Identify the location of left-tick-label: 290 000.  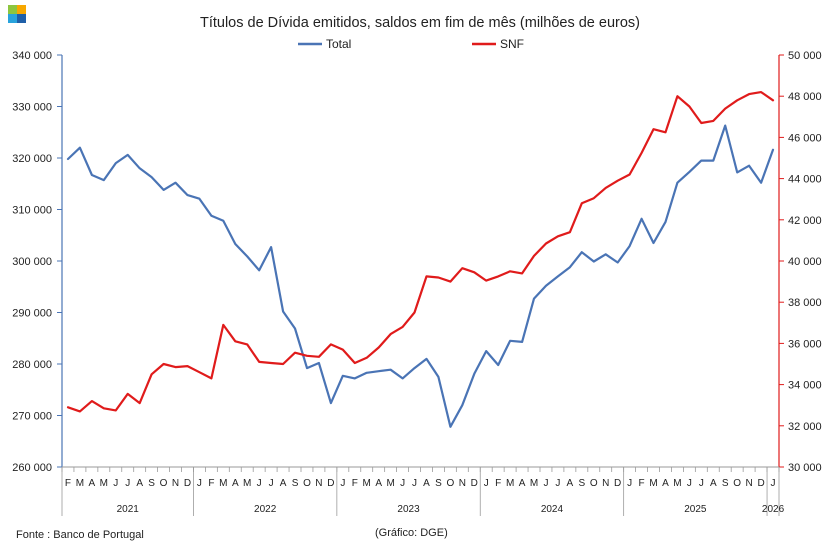
(32, 314).